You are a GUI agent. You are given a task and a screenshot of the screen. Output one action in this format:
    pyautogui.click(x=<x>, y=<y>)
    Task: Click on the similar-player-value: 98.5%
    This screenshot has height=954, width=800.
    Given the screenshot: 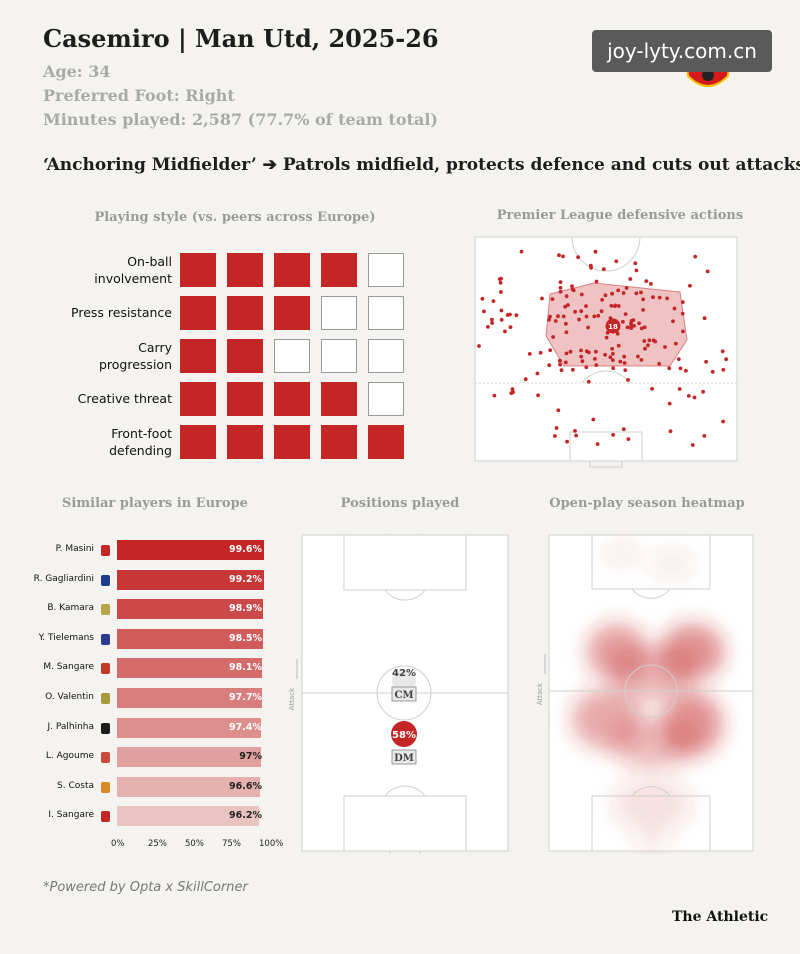 What is the action you would take?
    pyautogui.click(x=245, y=638)
    